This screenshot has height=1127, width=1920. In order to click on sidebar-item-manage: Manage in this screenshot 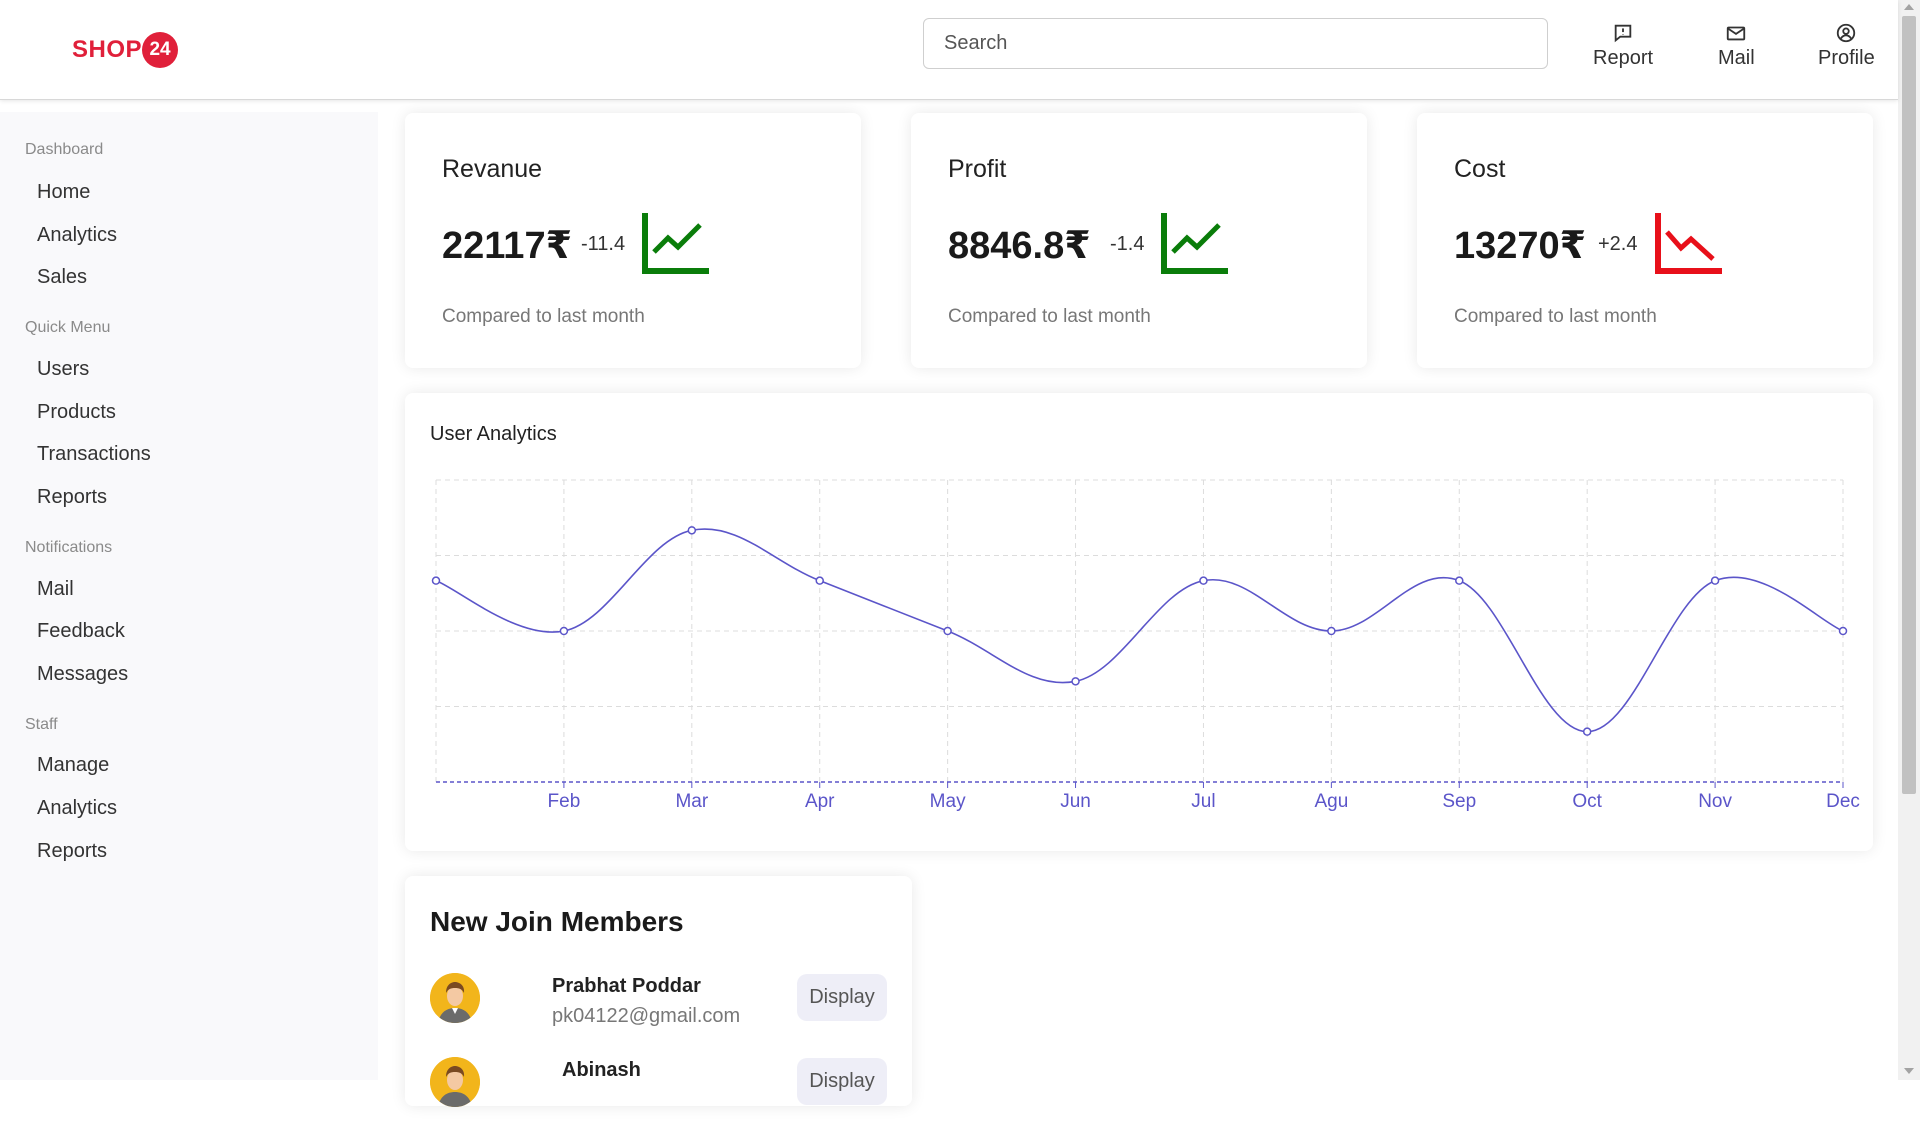, I will do `click(73, 765)`.